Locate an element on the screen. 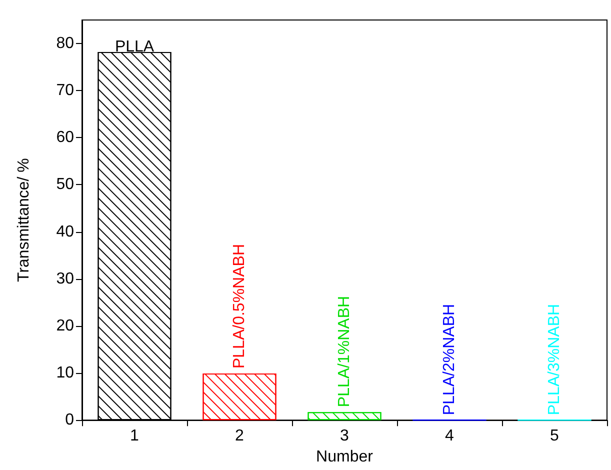 Image resolution: width=611 pixels, height=470 pixels. y-tick-label: 30 is located at coordinates (65, 279).